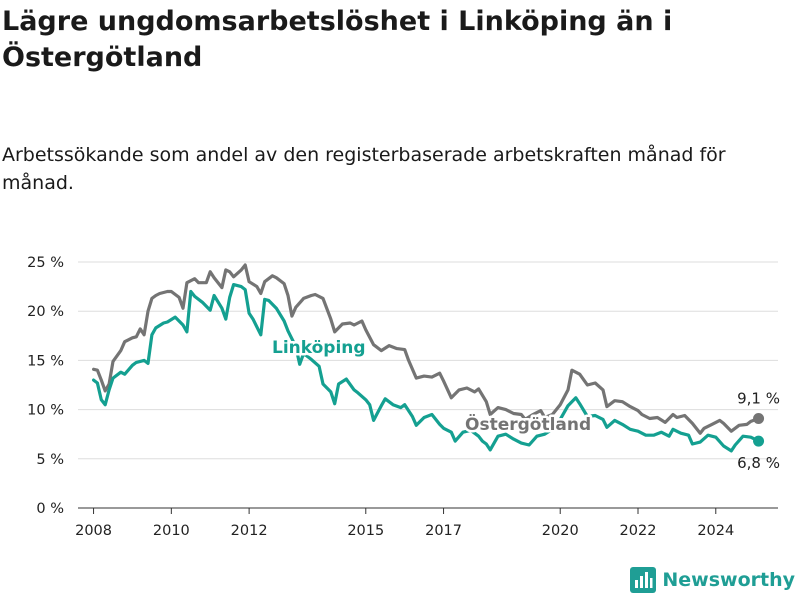  I want to click on x-tick-label: 2024, so click(715, 531).